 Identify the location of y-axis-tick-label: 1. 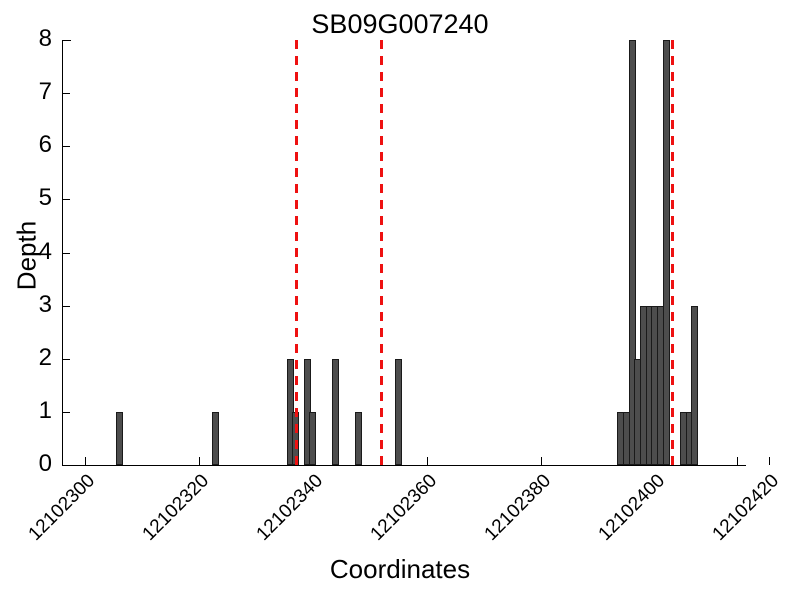
(45, 410).